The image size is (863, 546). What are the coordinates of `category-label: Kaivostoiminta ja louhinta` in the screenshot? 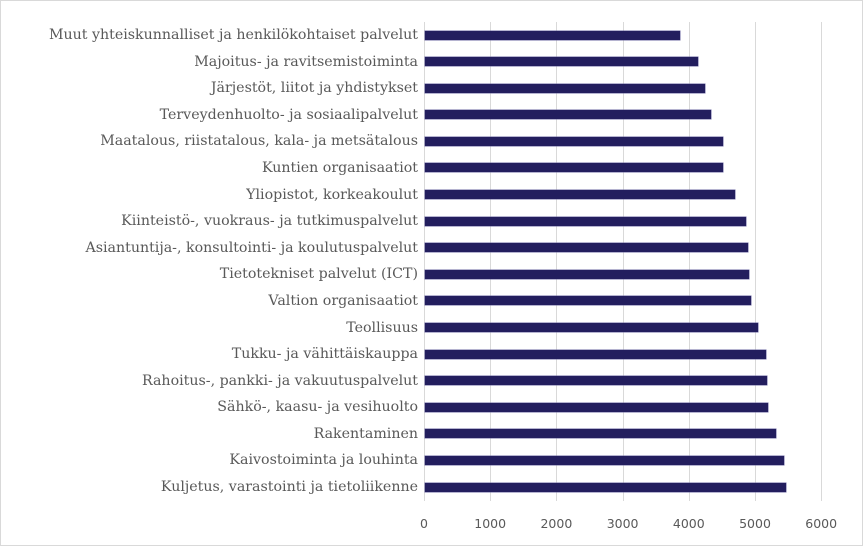 It's located at (323, 460).